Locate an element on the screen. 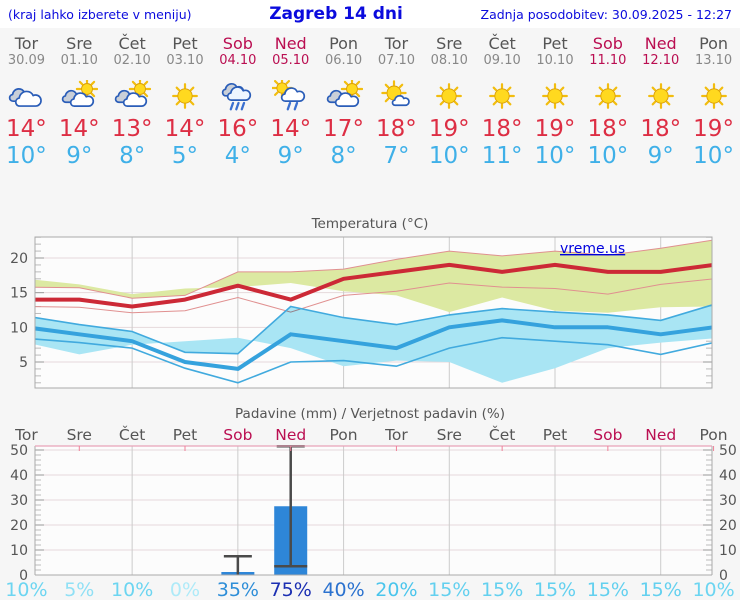 This screenshot has height=600, width=740. tmax-line is located at coordinates (373, 285).